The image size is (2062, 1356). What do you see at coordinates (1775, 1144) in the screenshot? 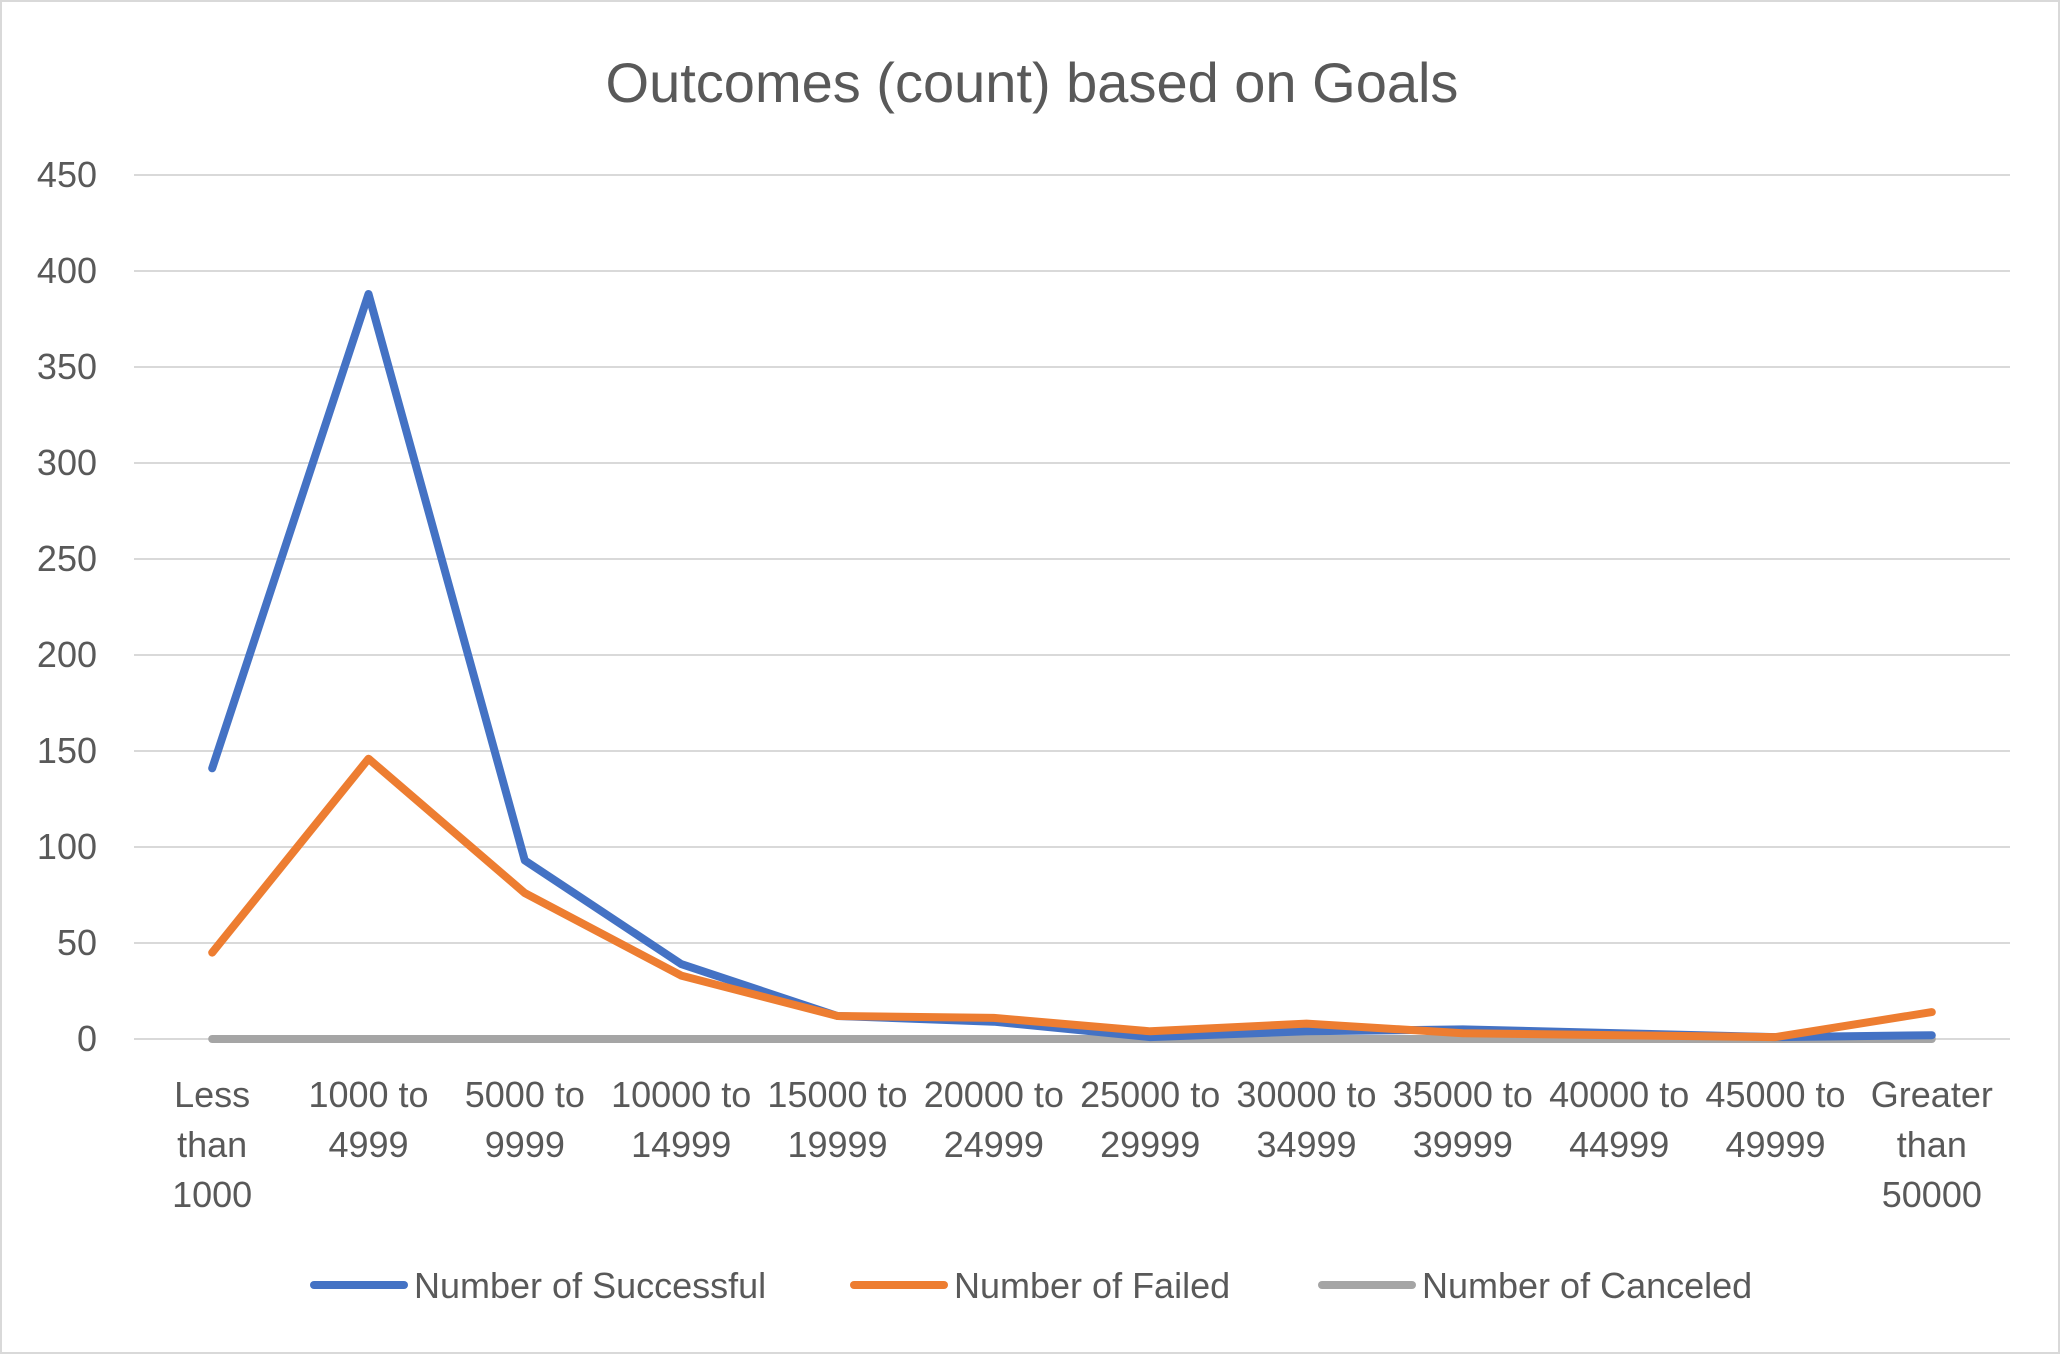
I see `x-tick-label-line: 49999` at bounding box center [1775, 1144].